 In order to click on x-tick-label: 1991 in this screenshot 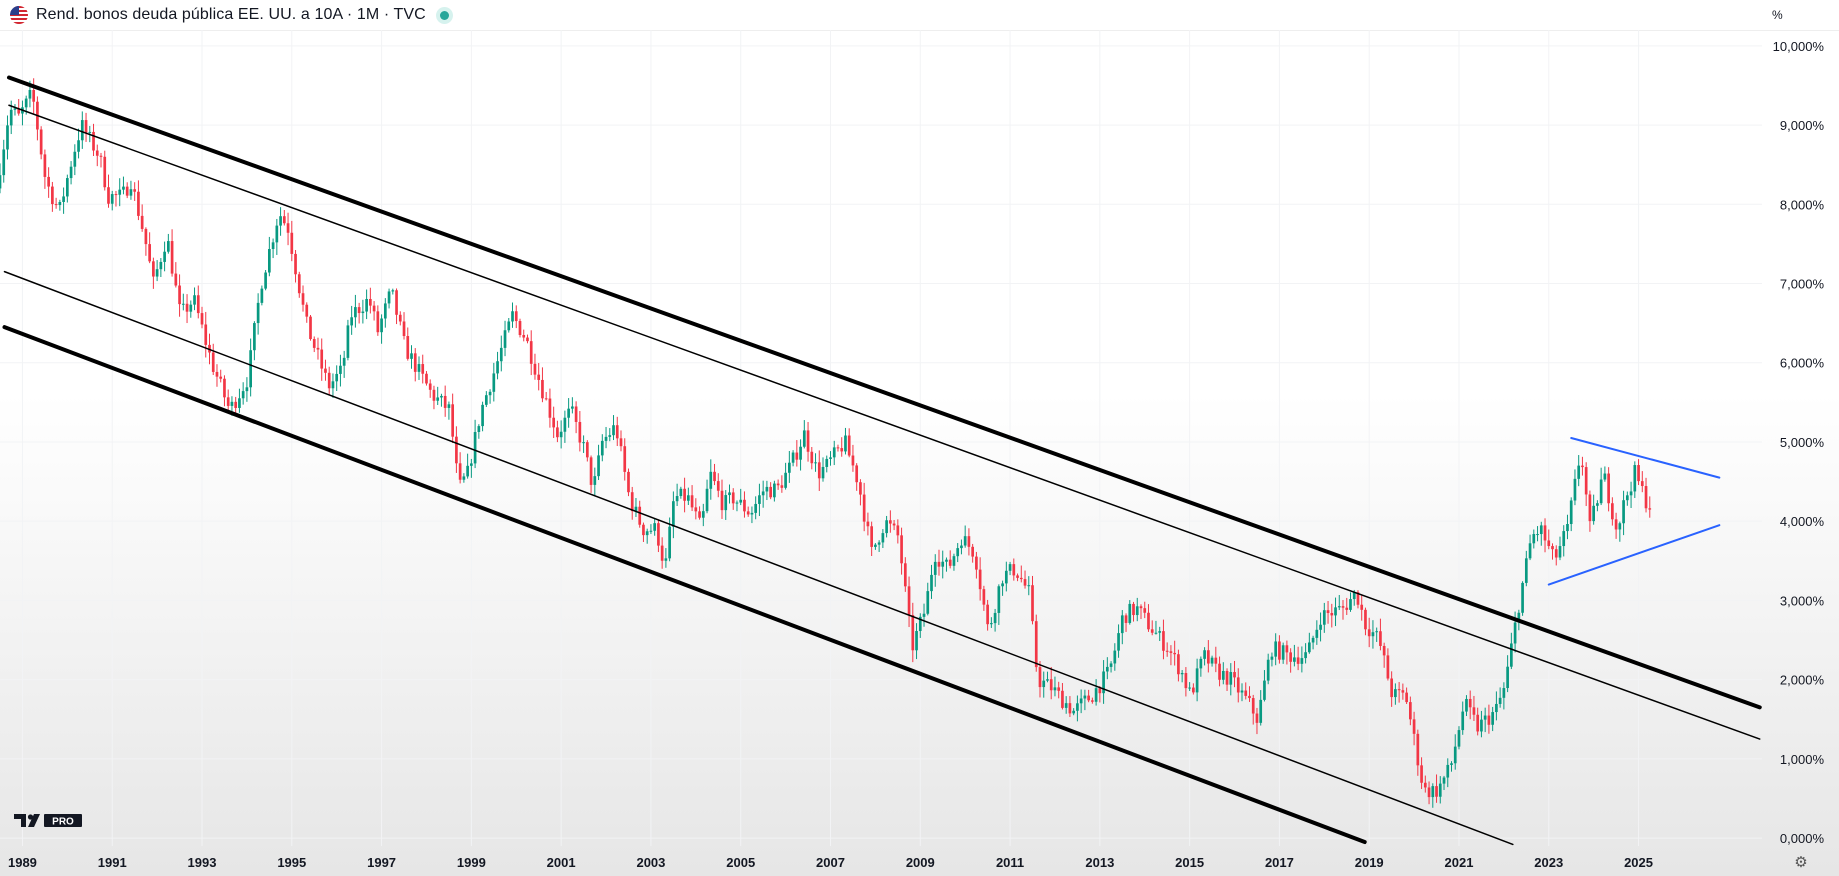, I will do `click(112, 862)`.